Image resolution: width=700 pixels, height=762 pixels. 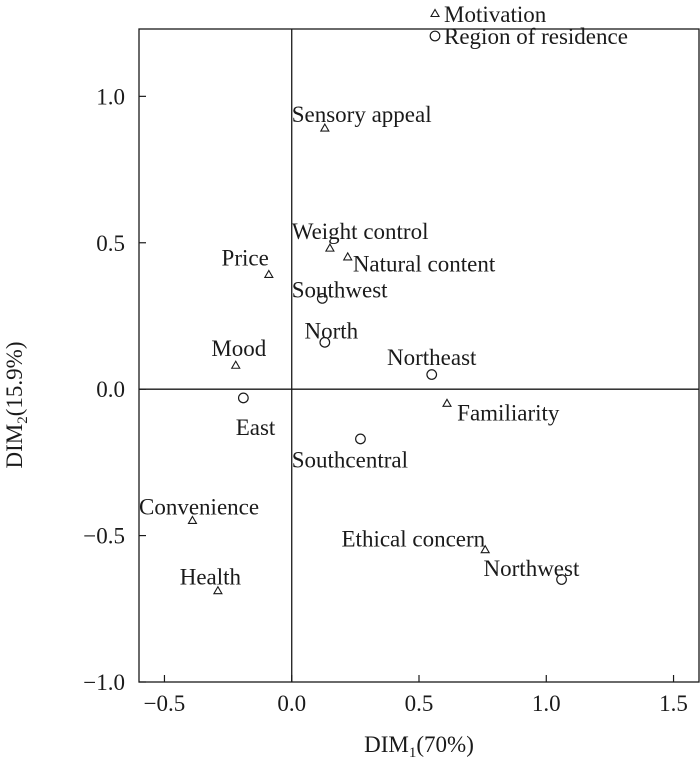 What do you see at coordinates (414, 539) in the screenshot?
I see `point-label-ethical-concern: Ethical concern` at bounding box center [414, 539].